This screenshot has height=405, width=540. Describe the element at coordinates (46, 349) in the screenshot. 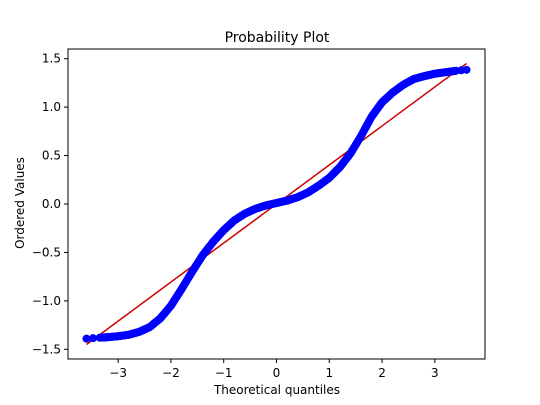

I see `y-tick-label: −1.5` at that location.